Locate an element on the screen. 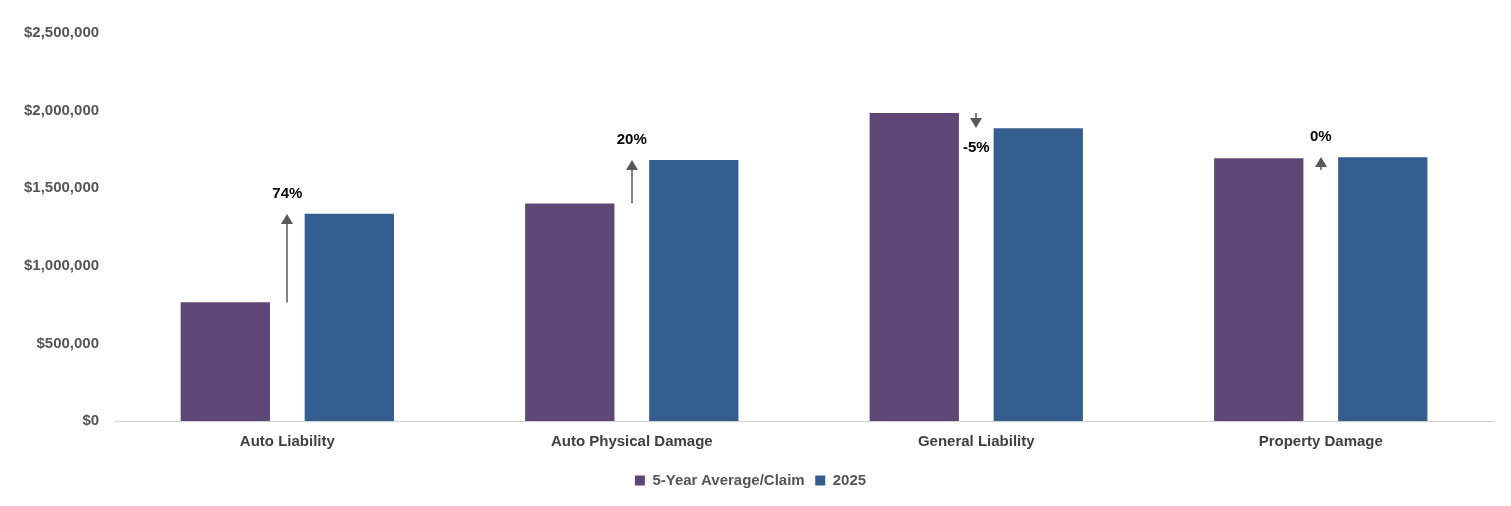 The height and width of the screenshot is (506, 1511). x-tick-label: General Liability is located at coordinates (976, 441).